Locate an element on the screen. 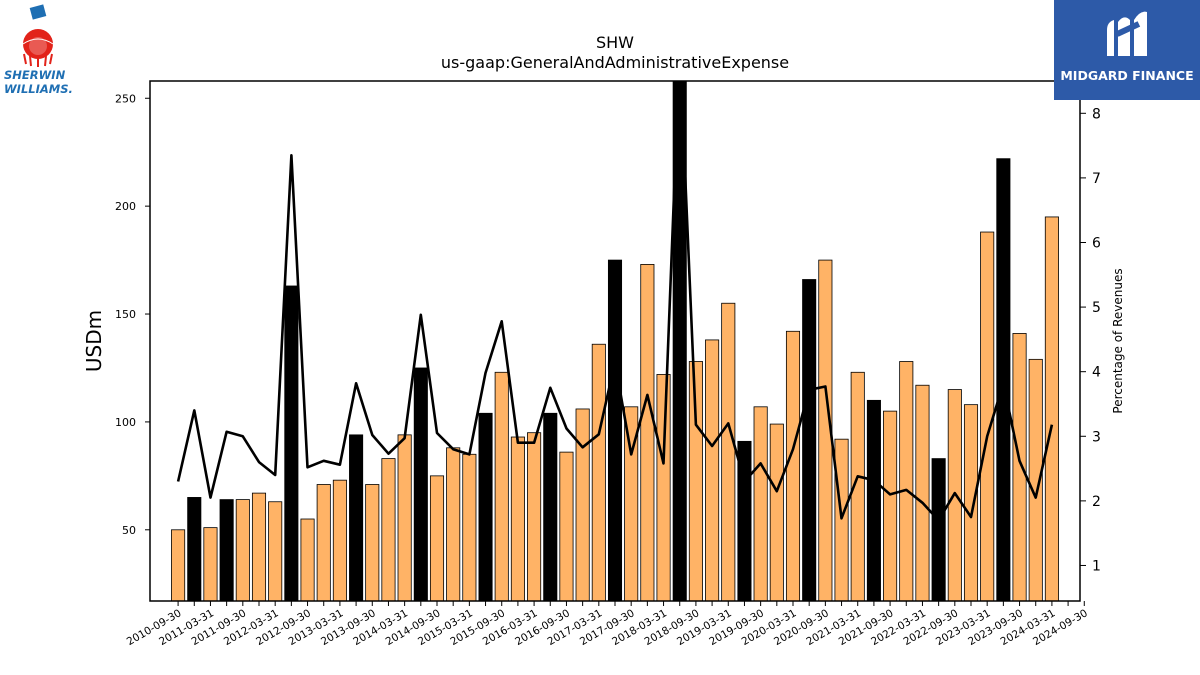 Image resolution: width=1200 pixels, height=675 pixels. y-tick-label: 200 is located at coordinates (125, 206).